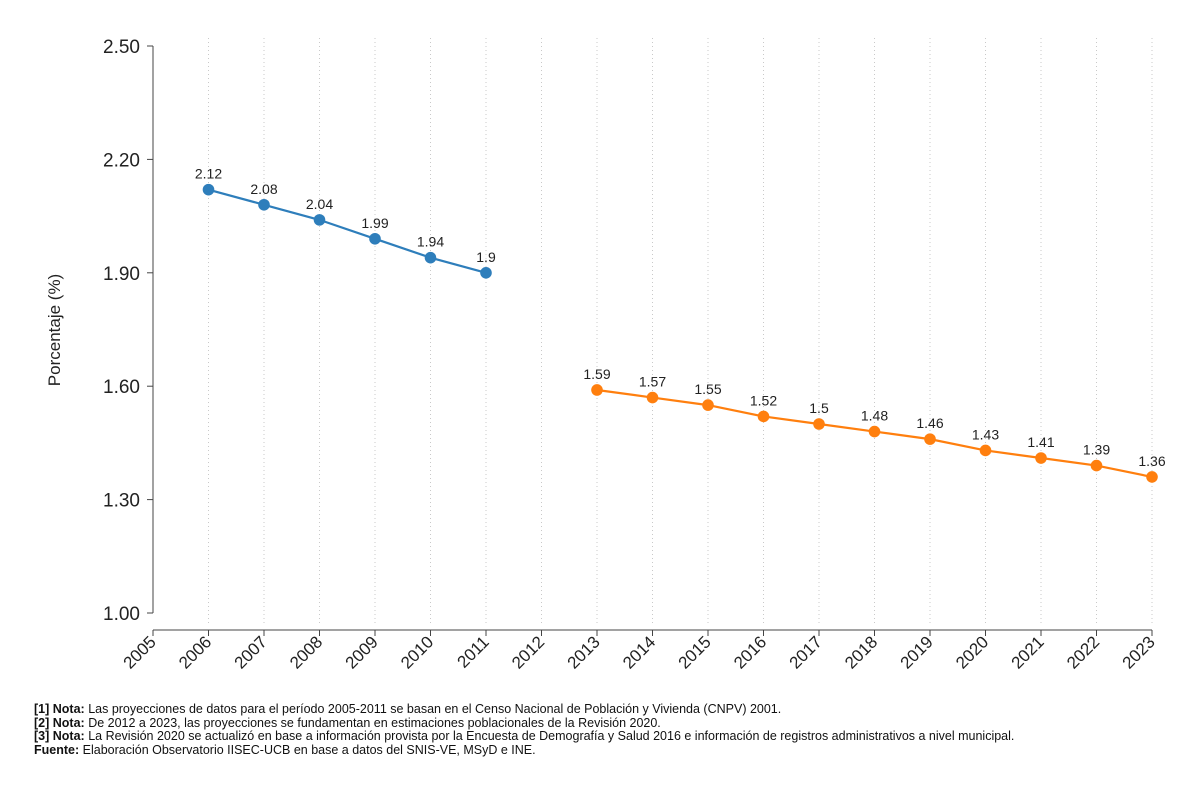  I want to click on data-label: 1.43, so click(985, 434).